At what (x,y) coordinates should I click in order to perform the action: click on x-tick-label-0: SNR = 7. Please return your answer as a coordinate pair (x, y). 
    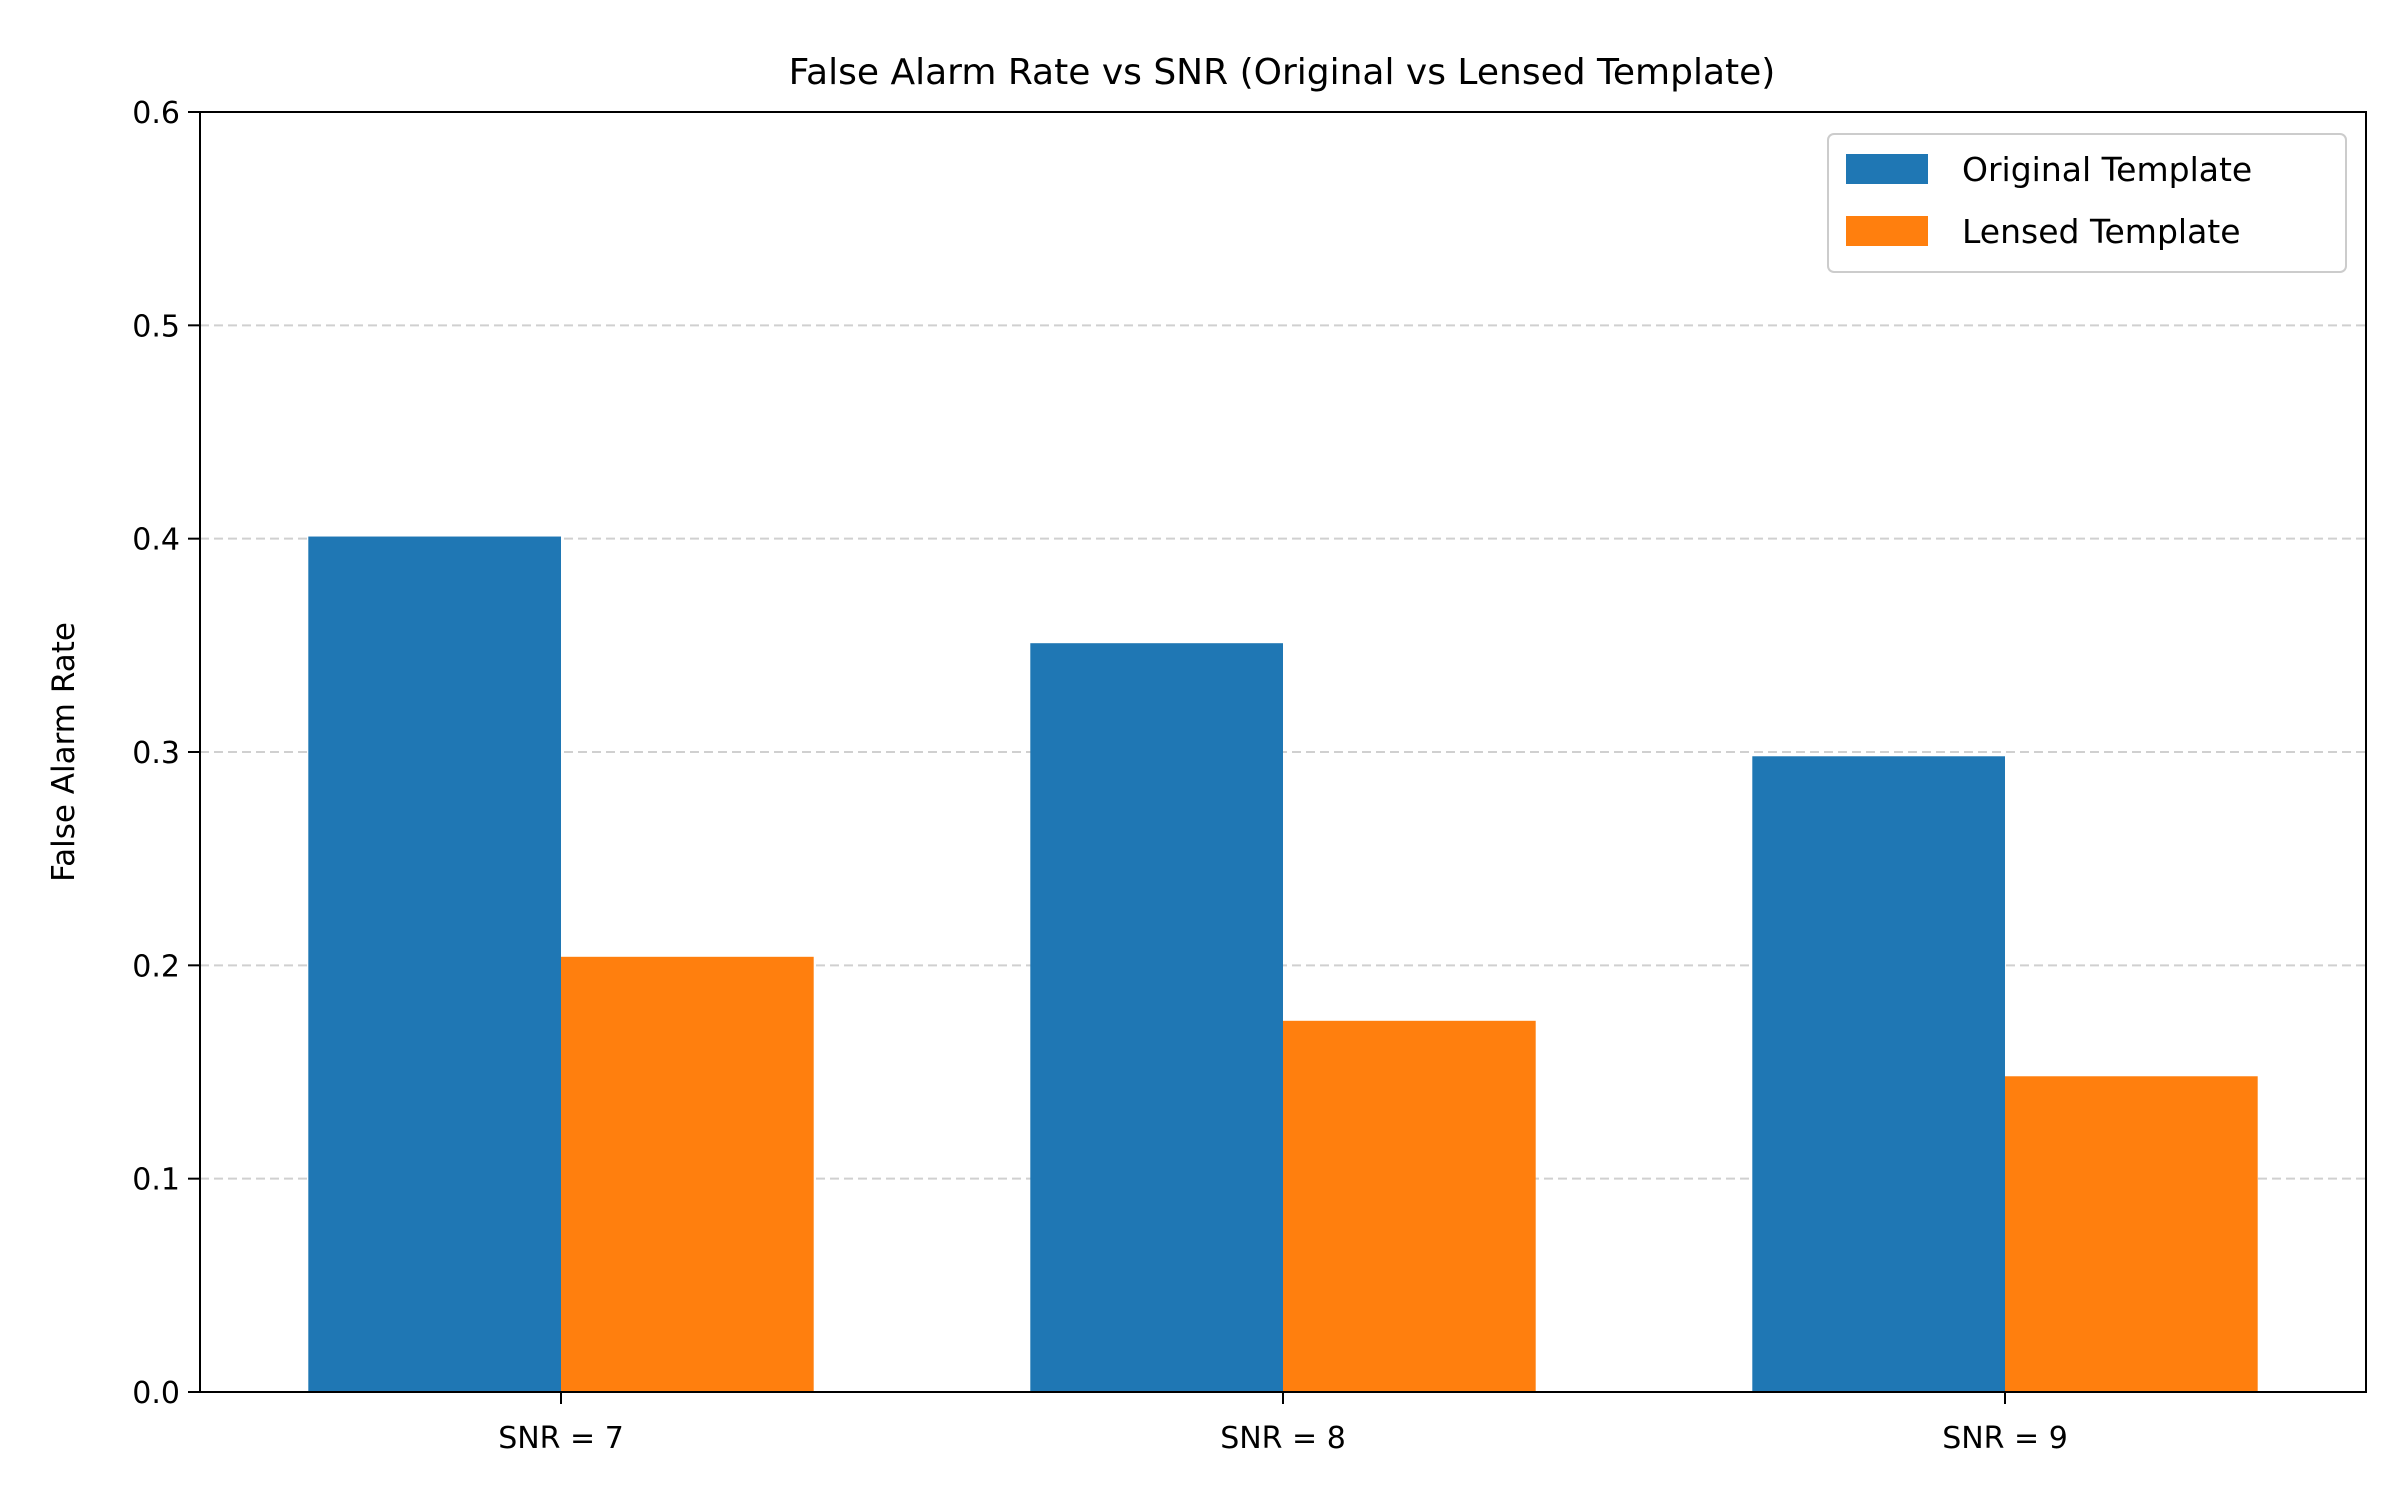
    Looking at the image, I should click on (561, 1438).